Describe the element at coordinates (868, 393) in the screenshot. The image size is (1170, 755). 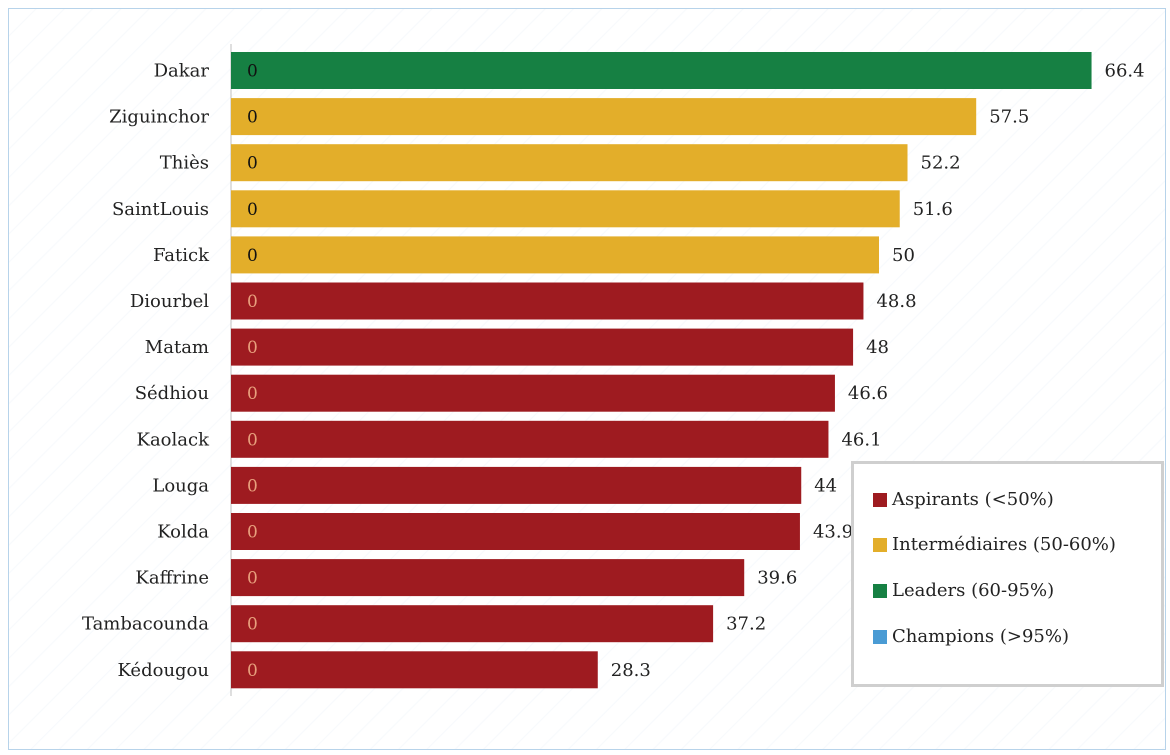
I see `value-label: 46.6` at that location.